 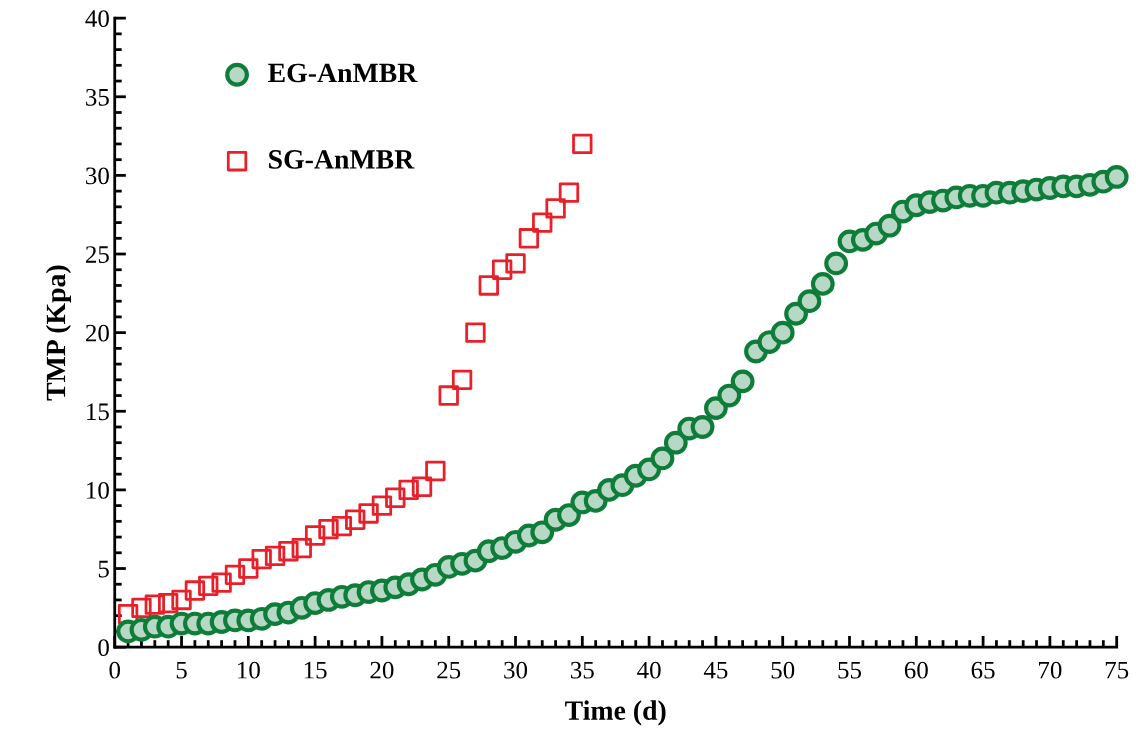 What do you see at coordinates (103, 569) in the screenshot?
I see `y-tick-label: 5` at bounding box center [103, 569].